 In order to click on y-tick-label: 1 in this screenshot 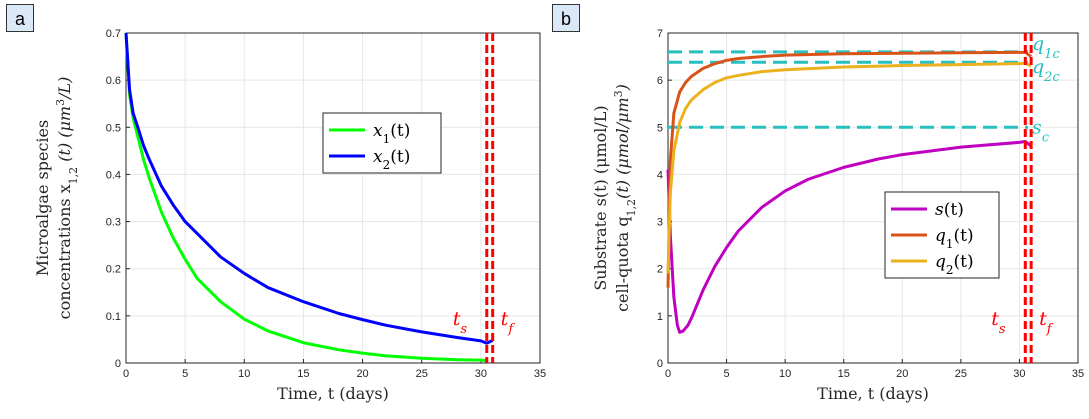, I will do `click(660, 317)`.